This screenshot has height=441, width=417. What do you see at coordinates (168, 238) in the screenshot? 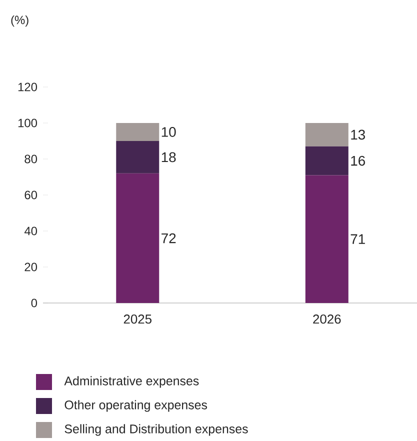
I see `data-label: 72` at bounding box center [168, 238].